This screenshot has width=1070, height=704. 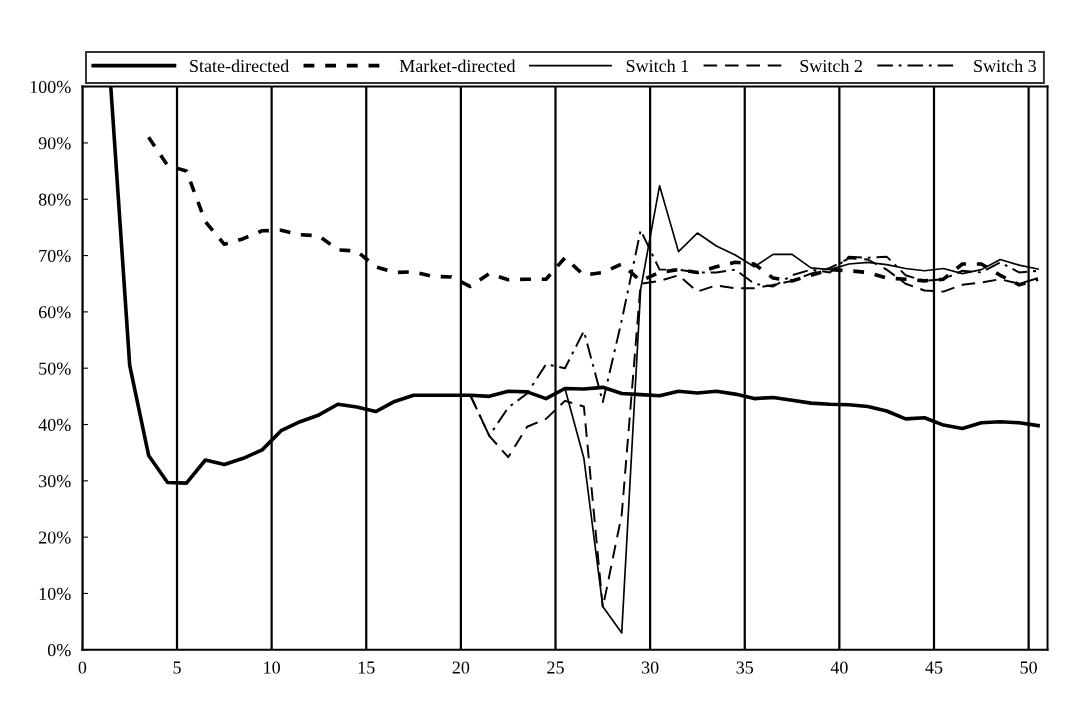 What do you see at coordinates (55, 368) in the screenshot?
I see `y-tick-label: 50%` at bounding box center [55, 368].